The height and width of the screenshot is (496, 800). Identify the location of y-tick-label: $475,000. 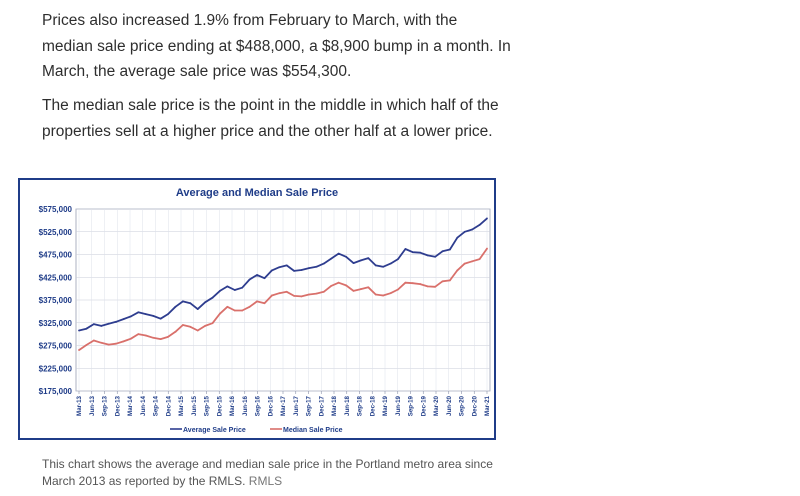
(56, 255).